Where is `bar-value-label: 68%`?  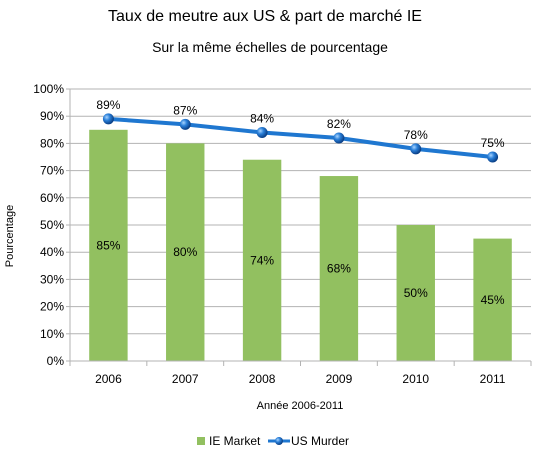
bar-value-label: 68% is located at coordinates (339, 269).